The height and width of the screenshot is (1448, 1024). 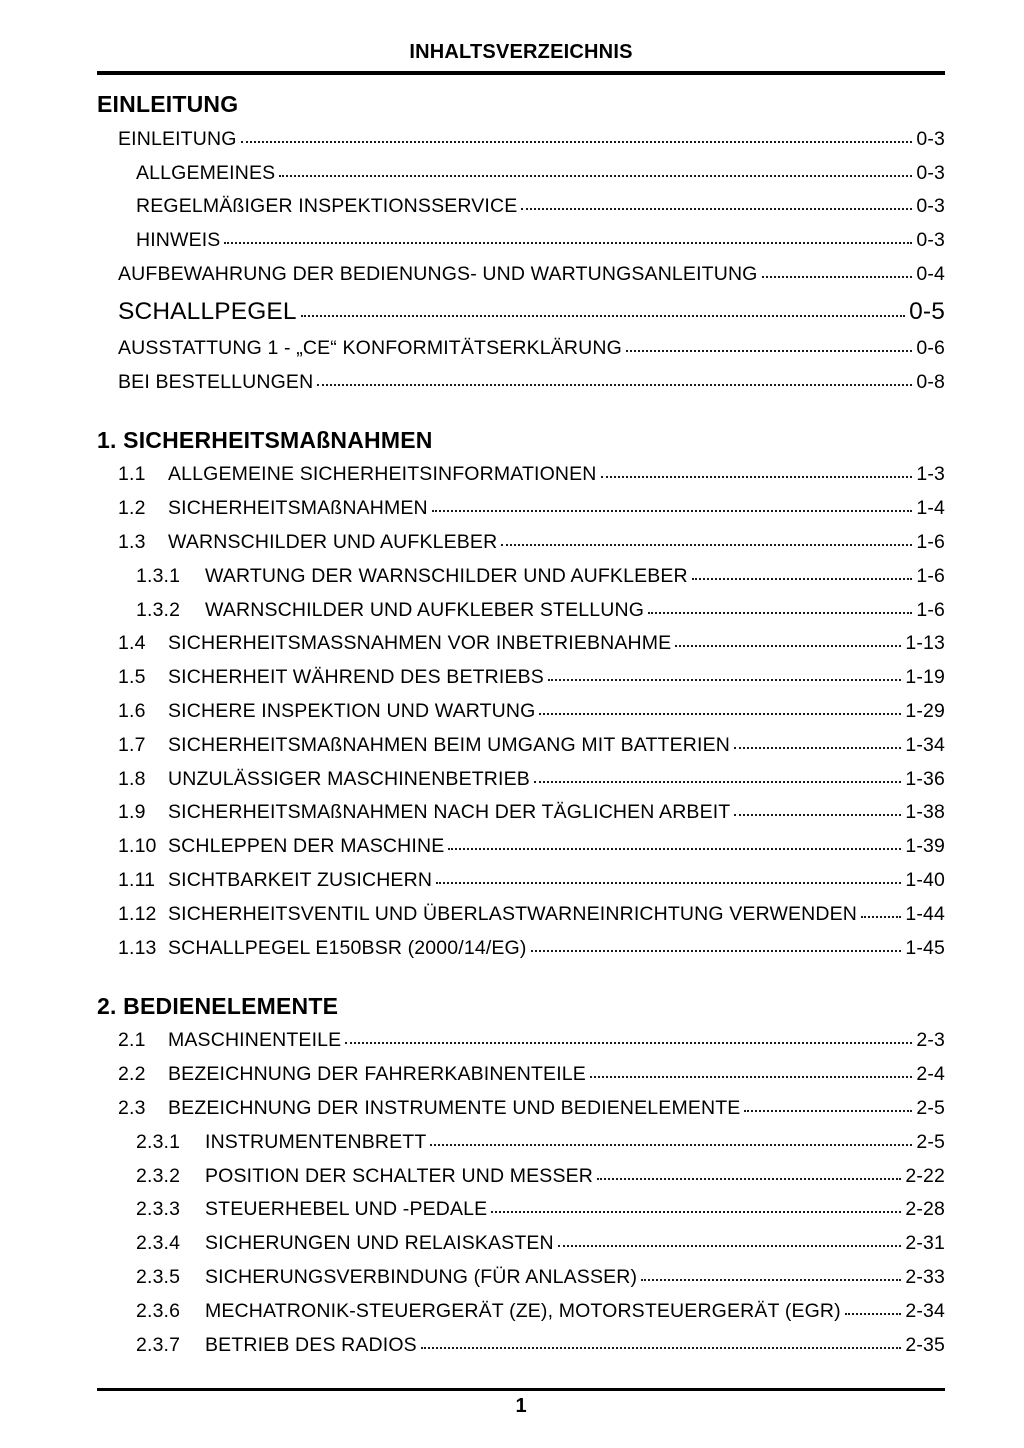 I want to click on entry-page: 0-5, so click(x=927, y=311).